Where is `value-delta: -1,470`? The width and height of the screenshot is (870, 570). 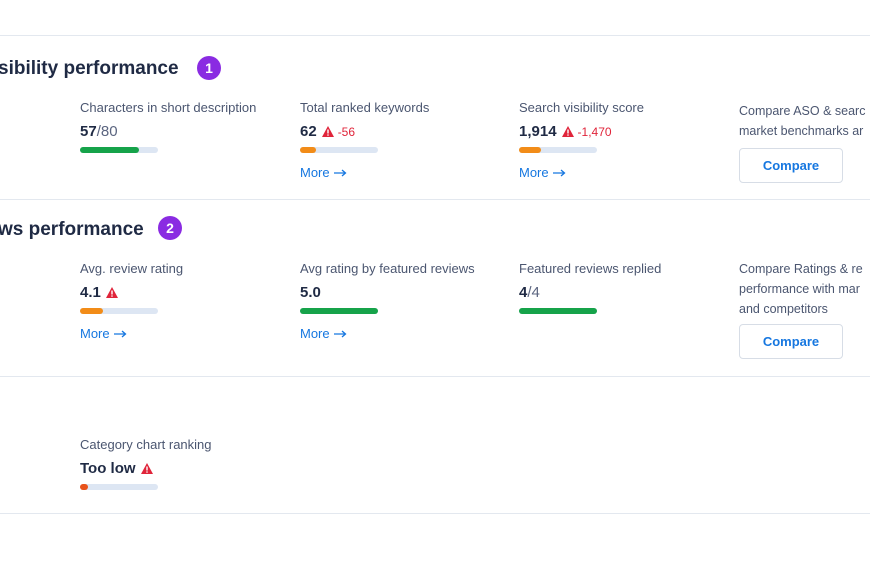
value-delta: -1,470 is located at coordinates (594, 131).